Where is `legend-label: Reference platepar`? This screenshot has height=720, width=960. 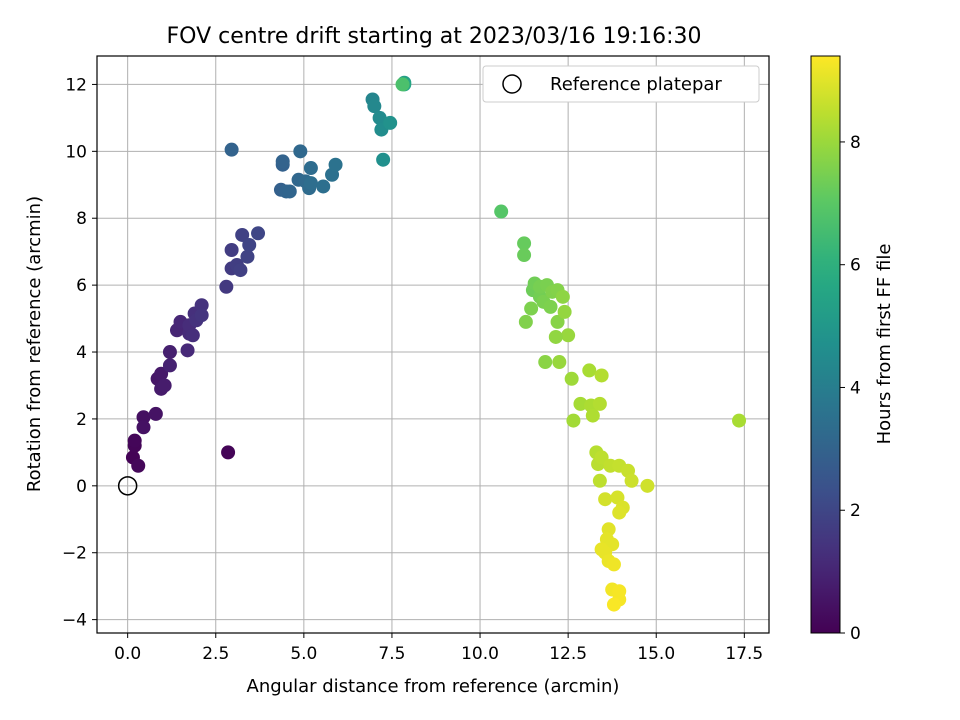
legend-label: Reference platepar is located at coordinates (636, 84).